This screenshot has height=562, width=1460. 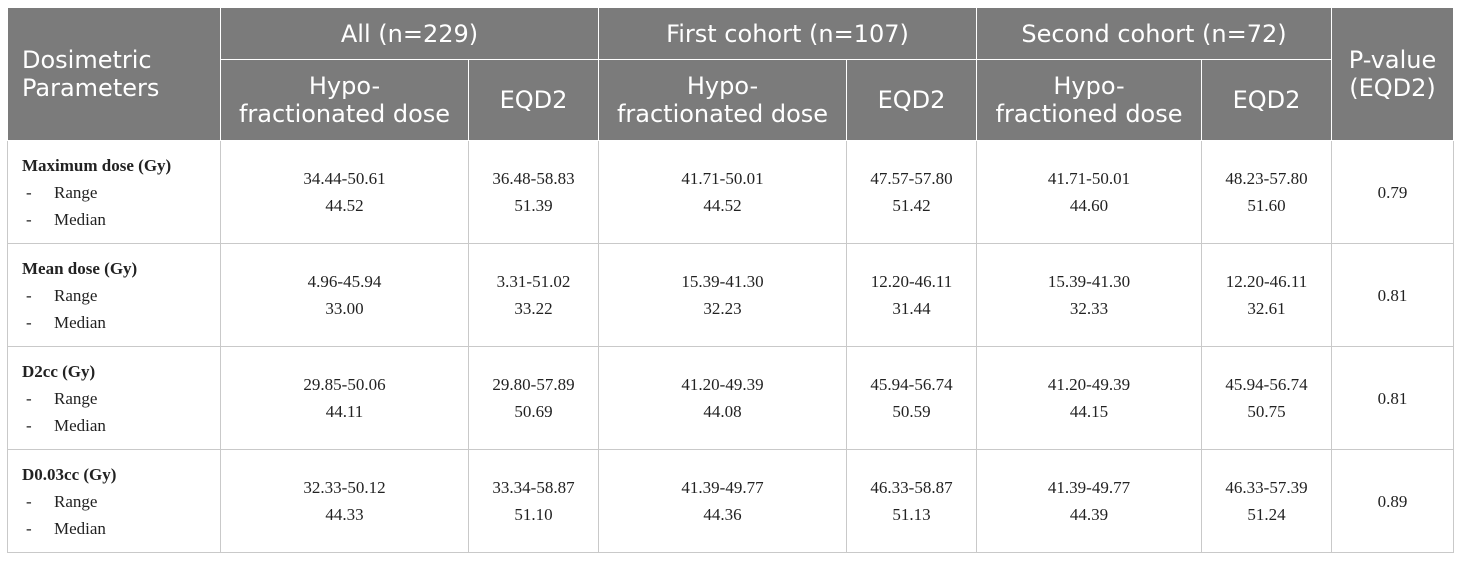 I want to click on range-value: 4.96-45.94, so click(x=344, y=281).